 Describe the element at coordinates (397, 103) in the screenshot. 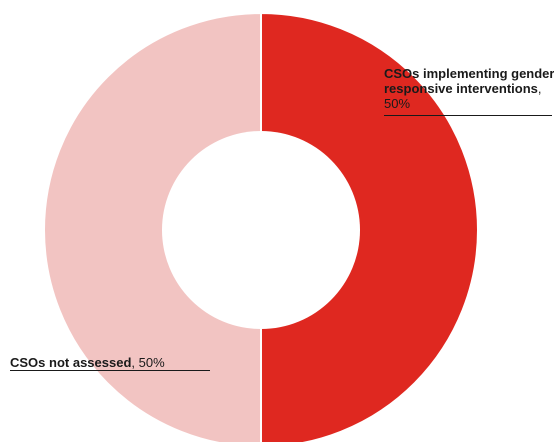

I see `slice-label-implementing-value: 50%` at that location.